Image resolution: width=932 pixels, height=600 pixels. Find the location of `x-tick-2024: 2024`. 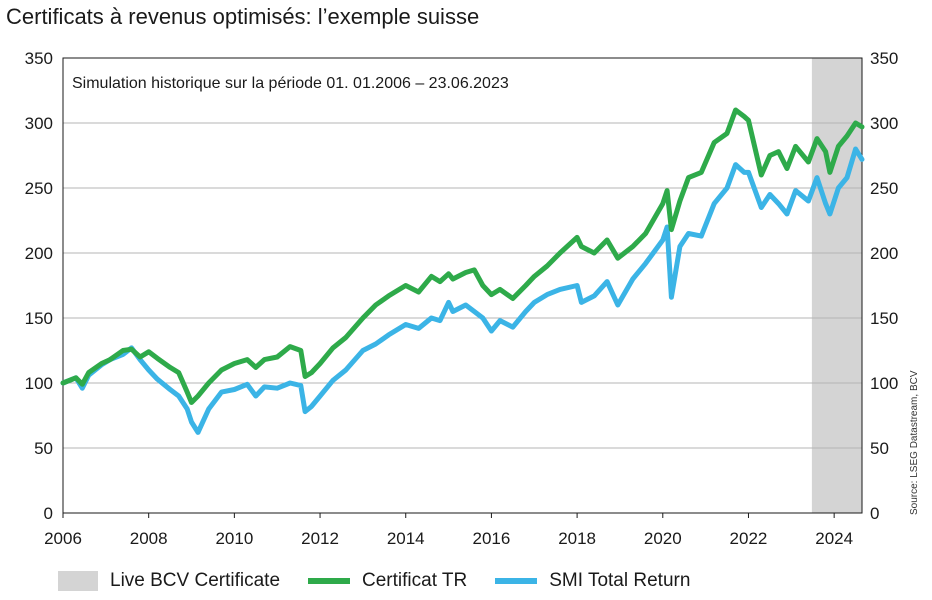

x-tick-2024: 2024 is located at coordinates (834, 538).